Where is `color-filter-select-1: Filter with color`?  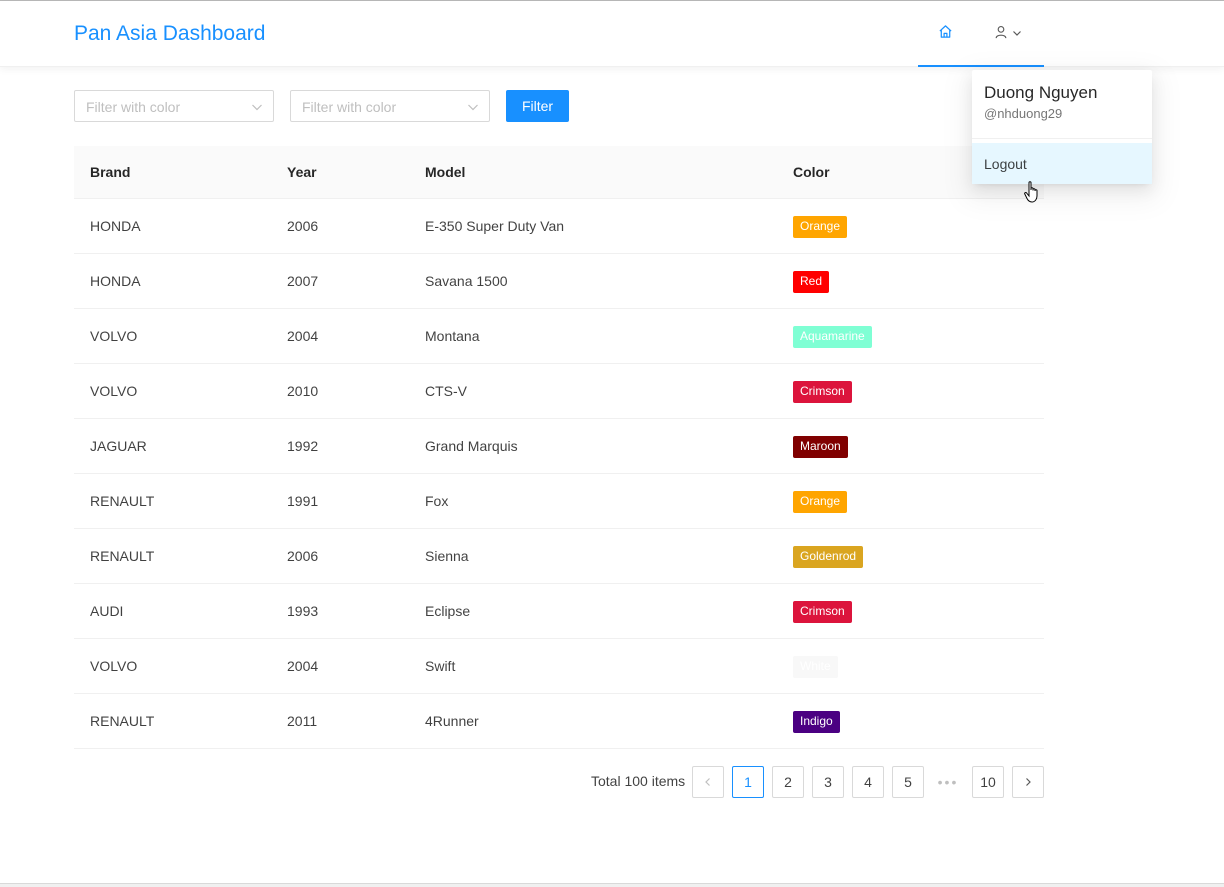
color-filter-select-1: Filter with color is located at coordinates (174, 106).